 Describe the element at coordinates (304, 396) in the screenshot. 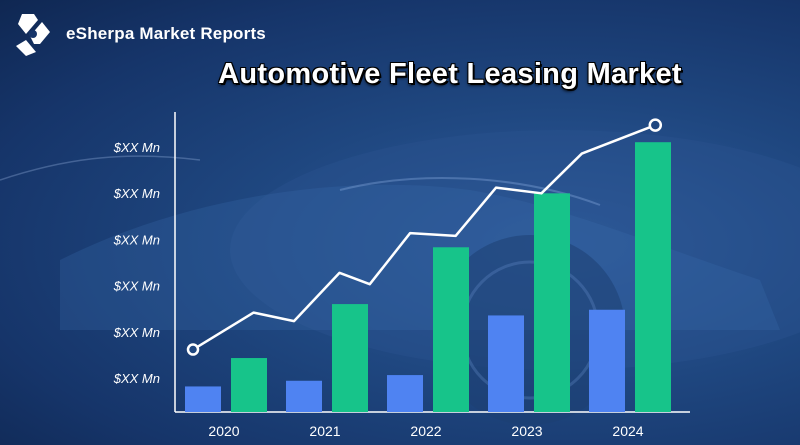

I see `bar-blue-2021` at that location.